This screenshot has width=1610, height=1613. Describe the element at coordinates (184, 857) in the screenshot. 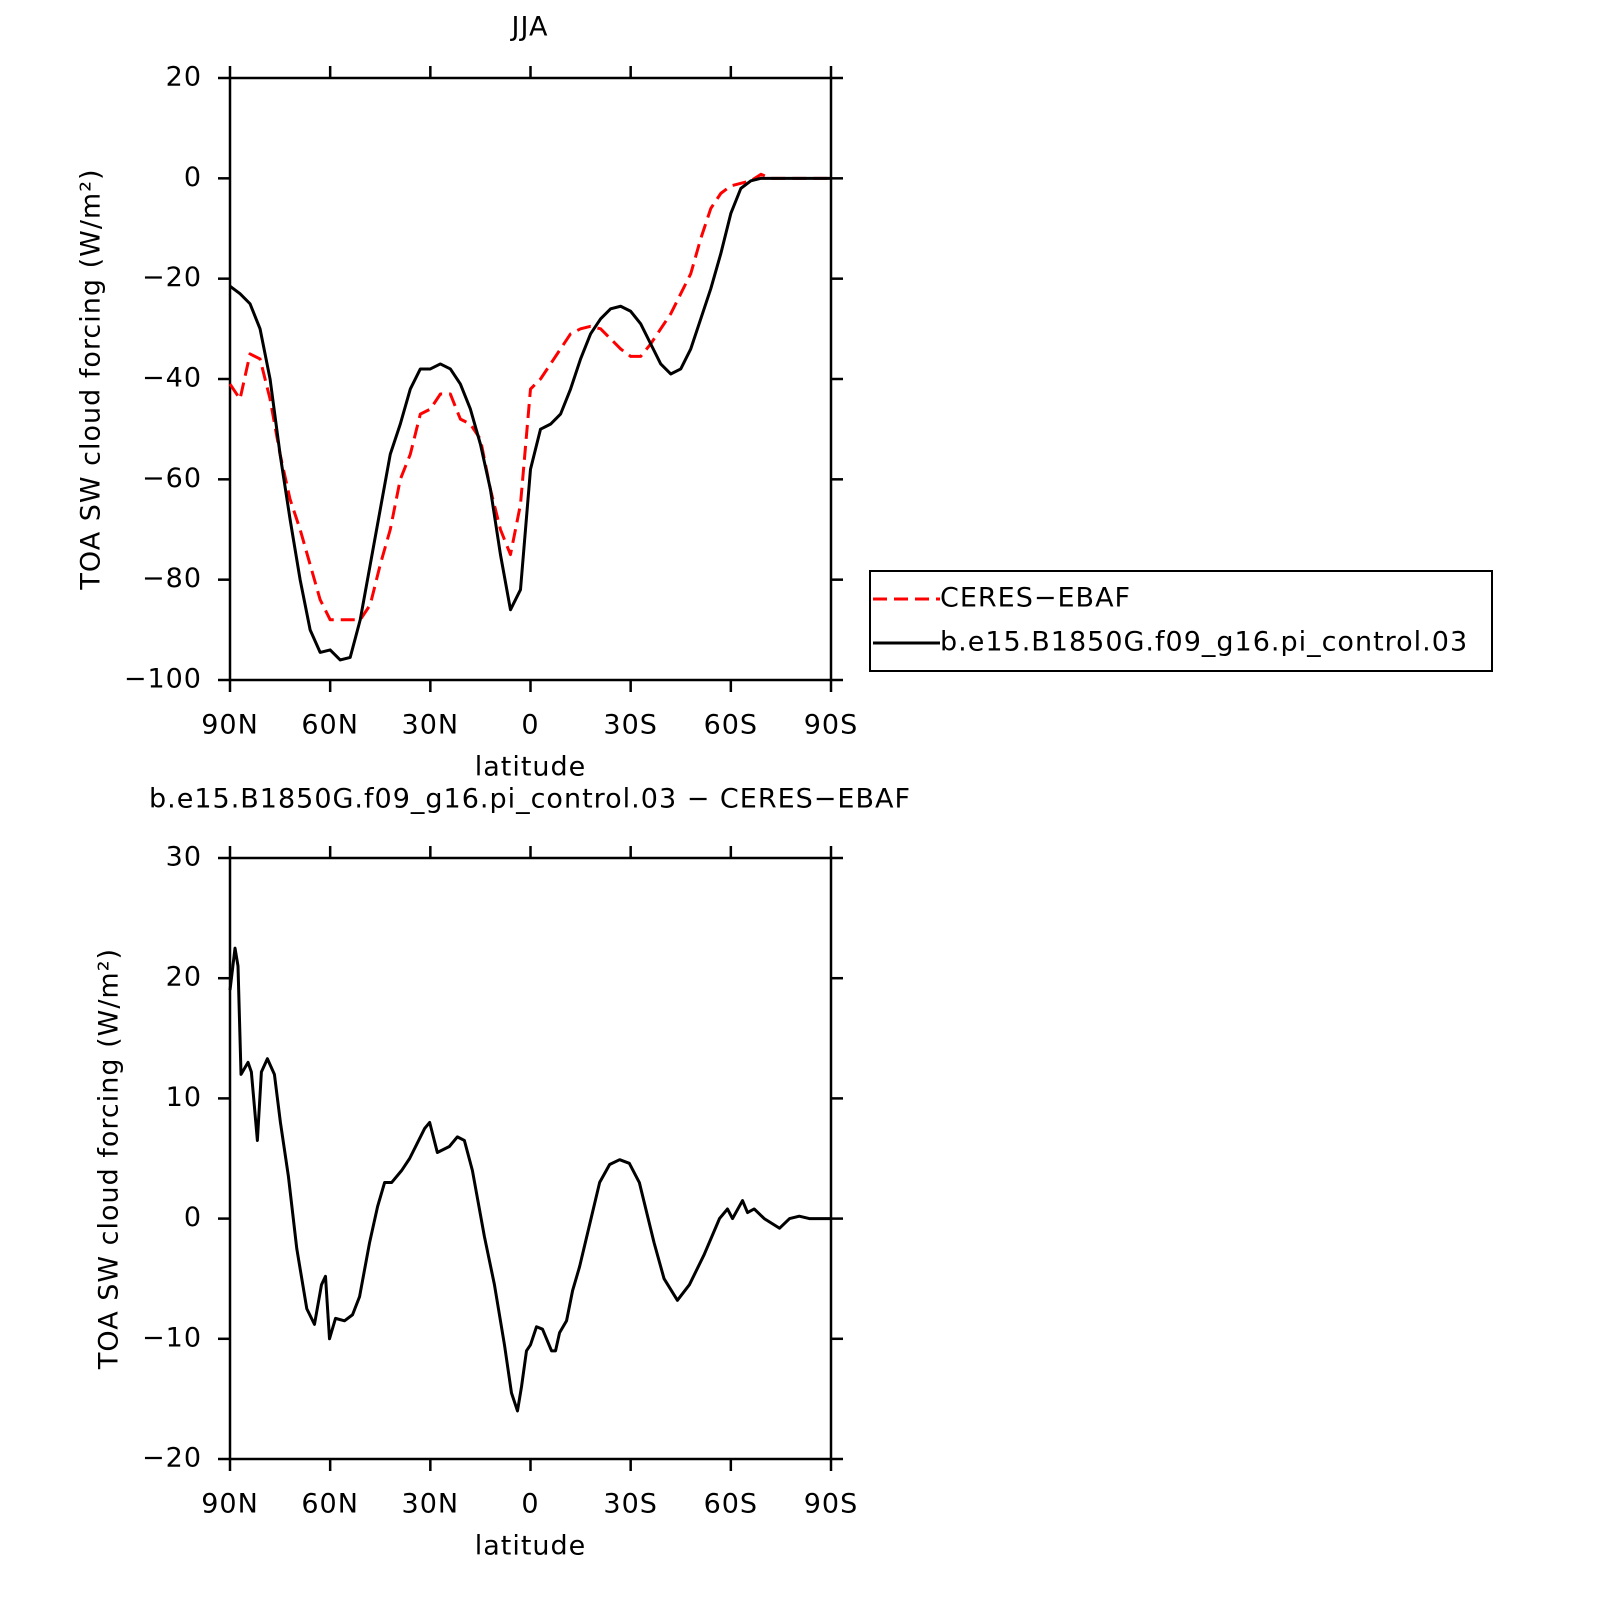

I see `y-tick-label: 30` at that location.